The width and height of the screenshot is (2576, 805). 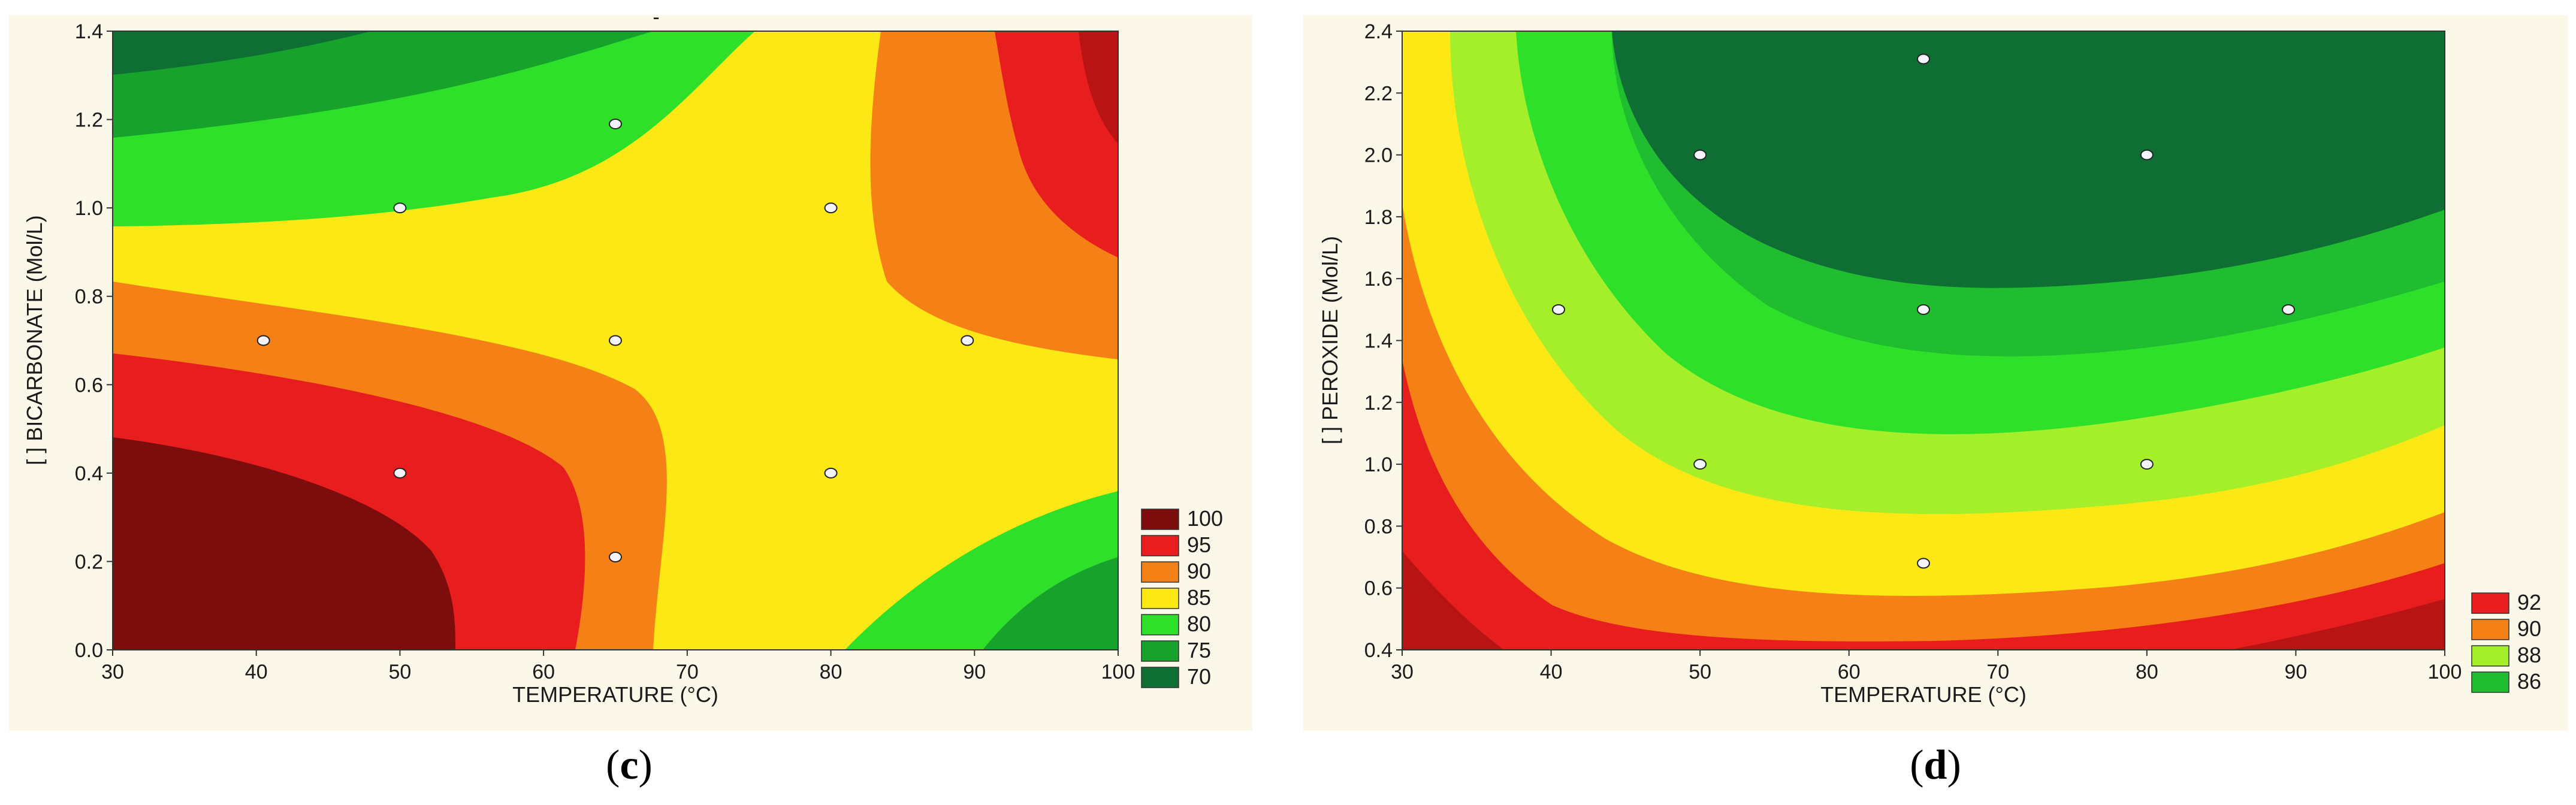 I want to click on caption-d-close: ), so click(x=1954, y=765).